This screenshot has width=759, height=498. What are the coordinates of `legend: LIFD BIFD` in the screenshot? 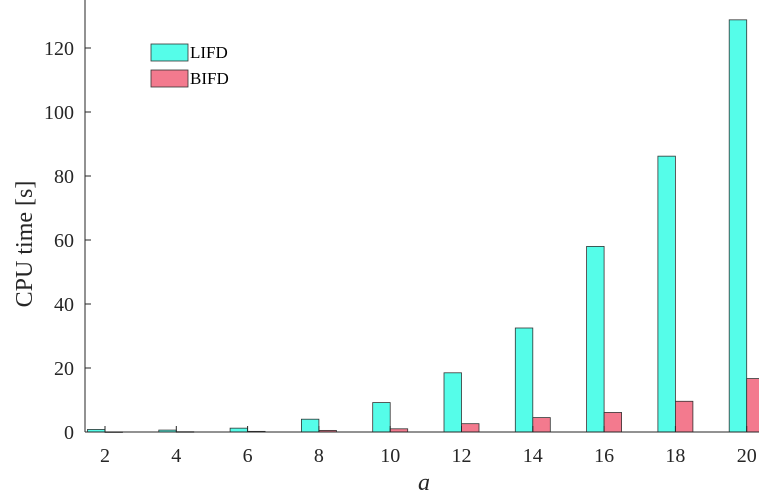 It's located at (189, 65).